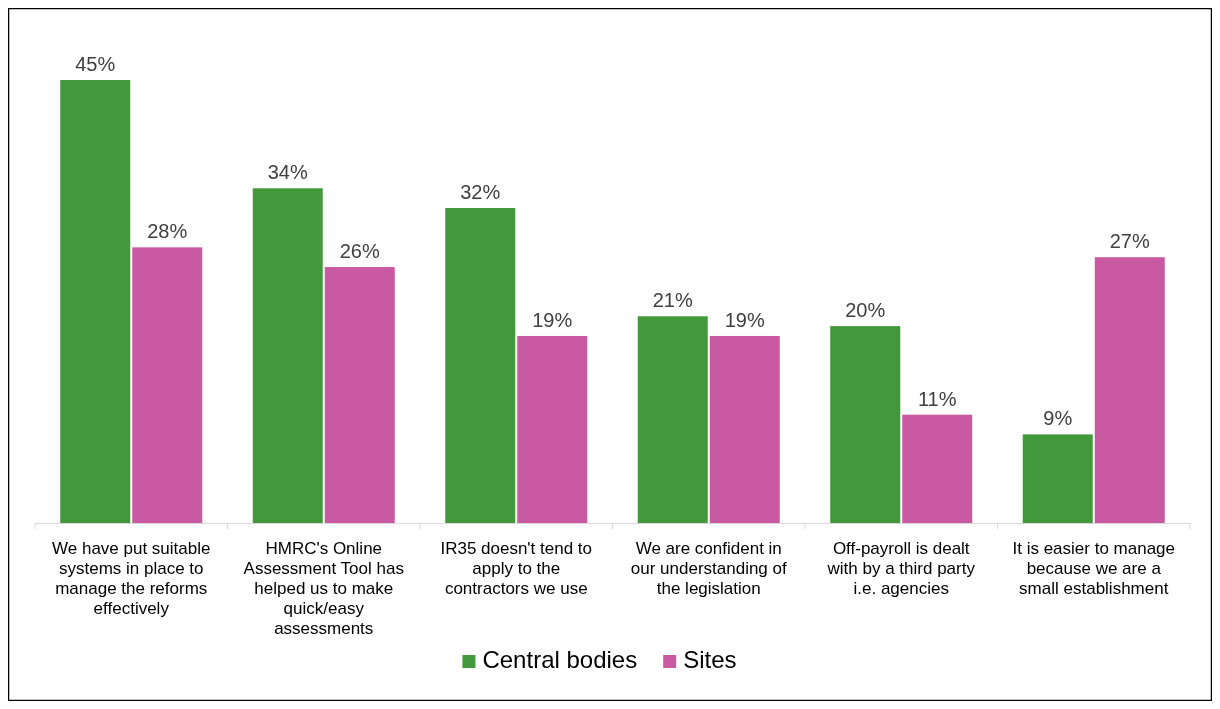 The width and height of the screenshot is (1220, 709). Describe the element at coordinates (131, 578) in the screenshot. I see `x-tick-label: We have put suitable systems in place to manage the reforms effectively` at that location.